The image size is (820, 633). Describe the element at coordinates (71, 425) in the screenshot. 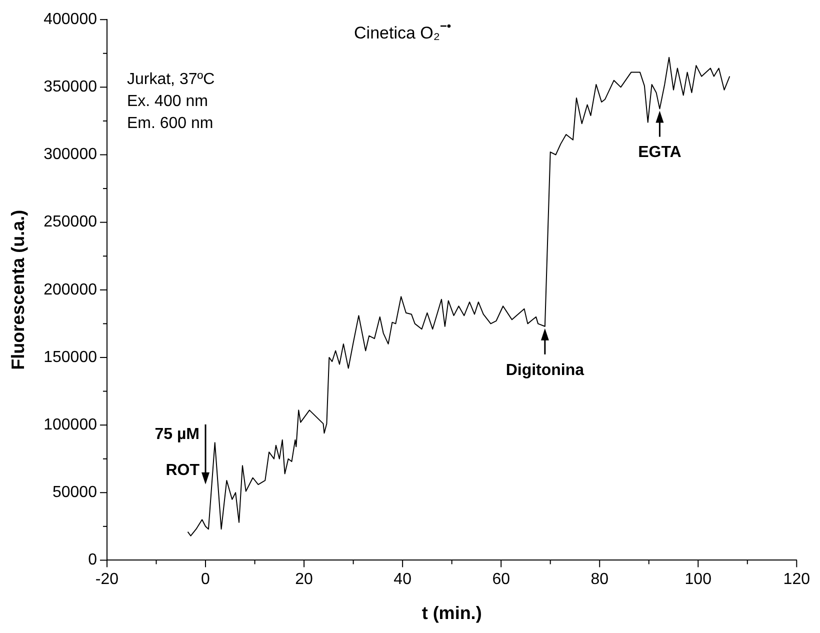

I see `y-tick-label: 100000` at that location.